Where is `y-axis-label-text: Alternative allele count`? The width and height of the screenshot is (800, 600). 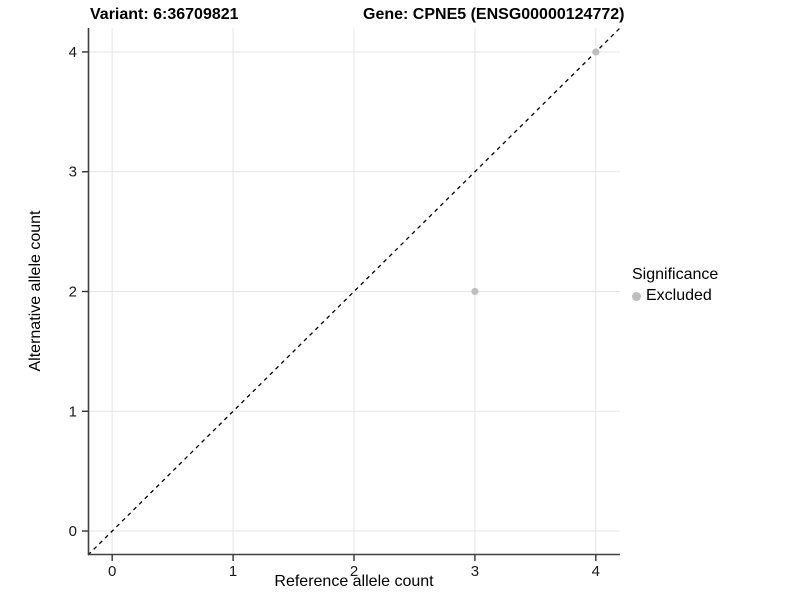
y-axis-label-text: Alternative allele count is located at coordinates (35, 291).